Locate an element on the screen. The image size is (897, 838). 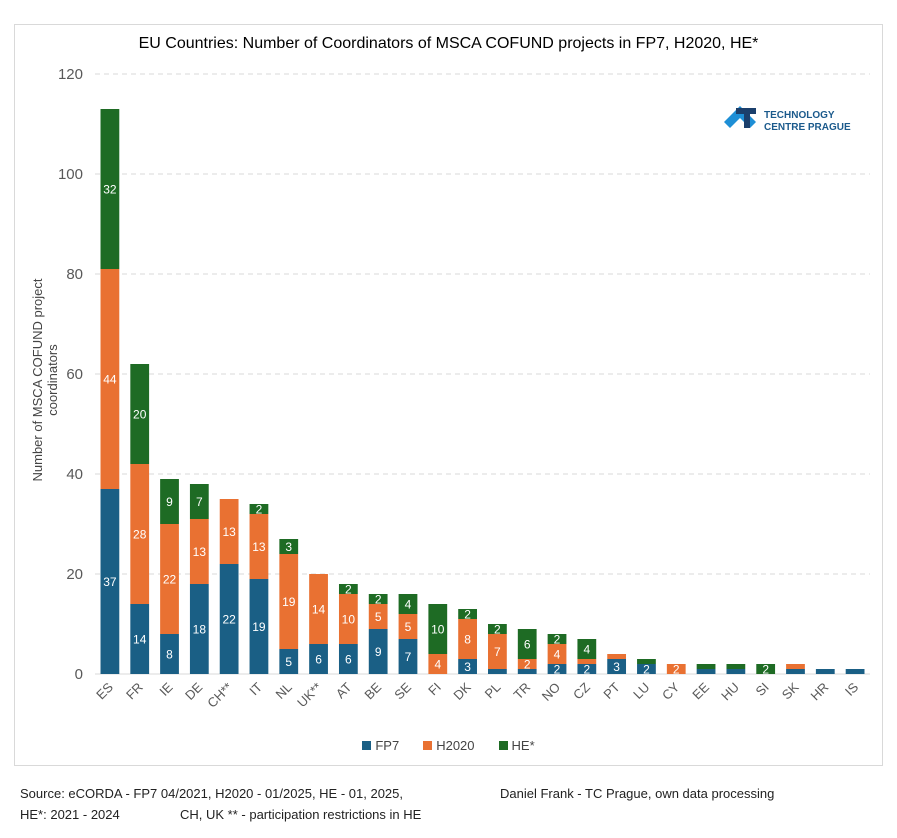
data-label: 18 is located at coordinates (200, 630).